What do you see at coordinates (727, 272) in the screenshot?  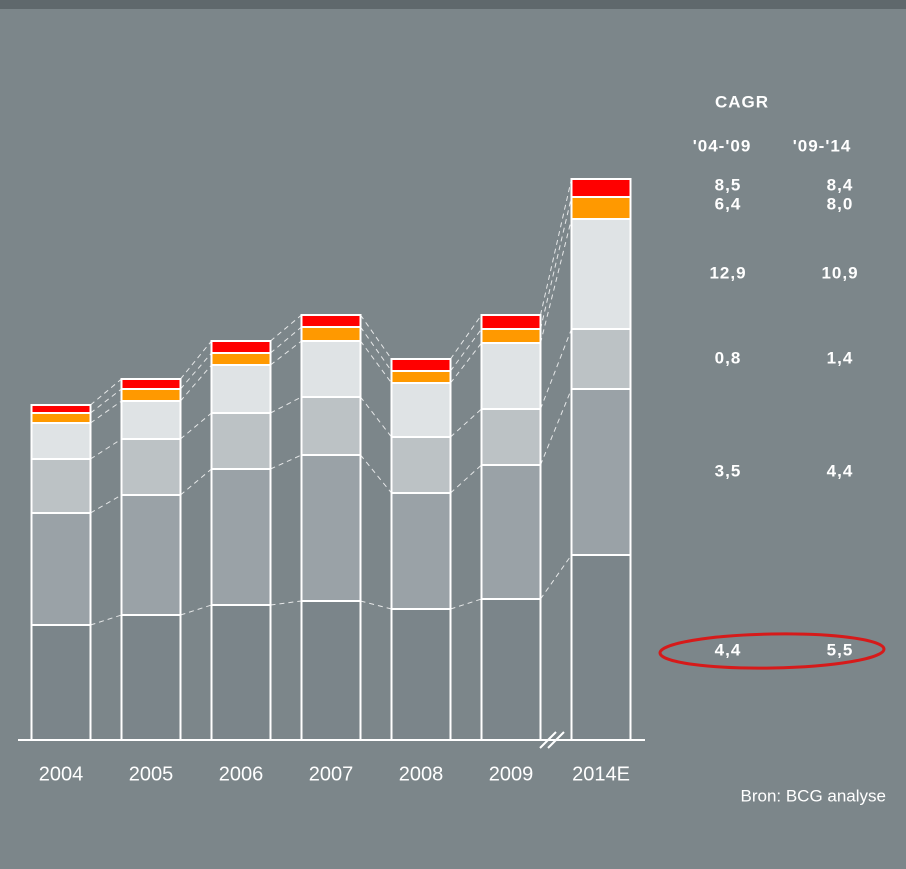 I see `cagr-value: 12,9` at bounding box center [727, 272].